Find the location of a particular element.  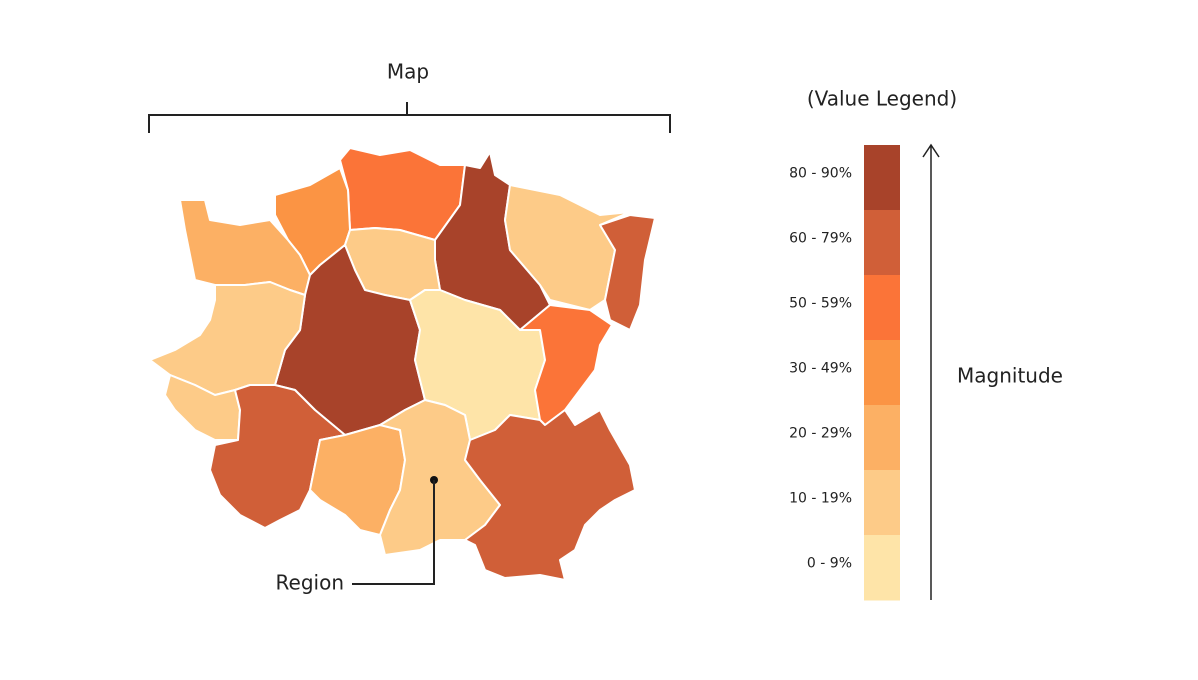

legend-title: (Value Legend) is located at coordinates (882, 99).